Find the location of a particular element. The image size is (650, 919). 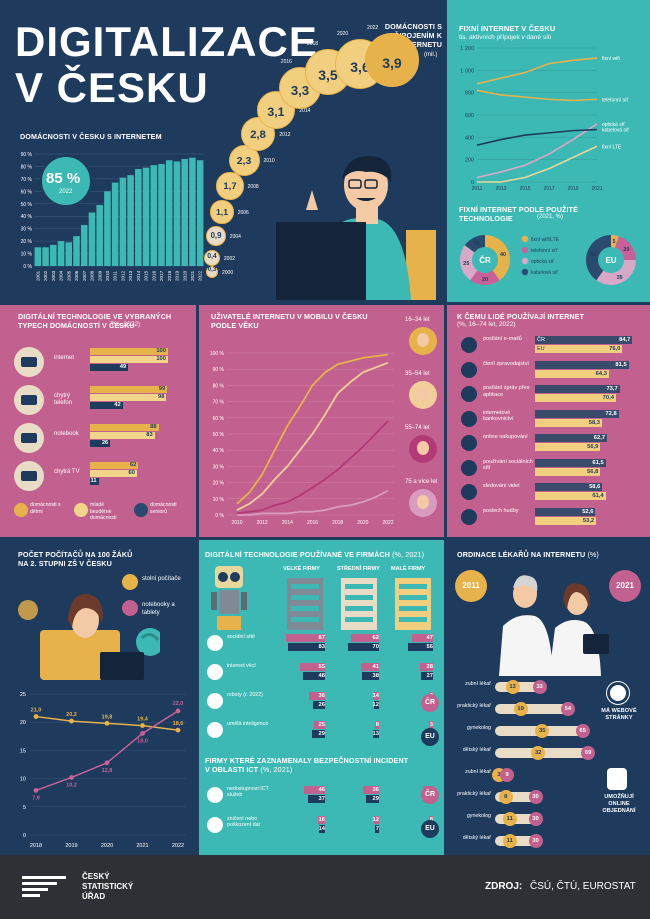

x-tick-label: 2002 is located at coordinates (45, 275).